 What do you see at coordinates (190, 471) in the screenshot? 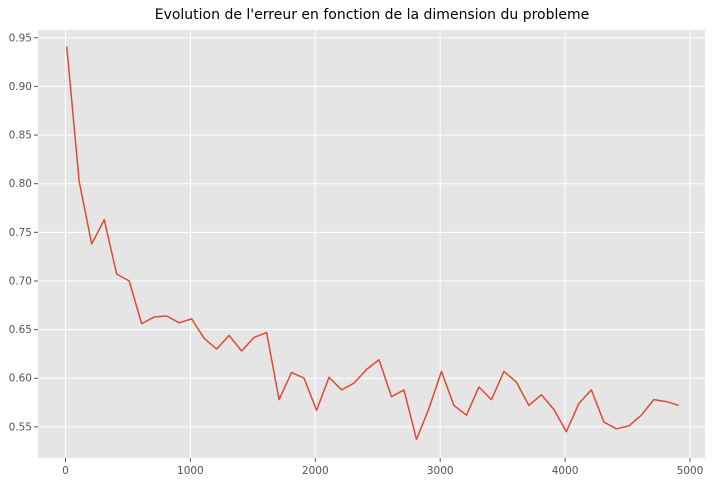
I see `x-tick-label: 1000` at bounding box center [190, 471].